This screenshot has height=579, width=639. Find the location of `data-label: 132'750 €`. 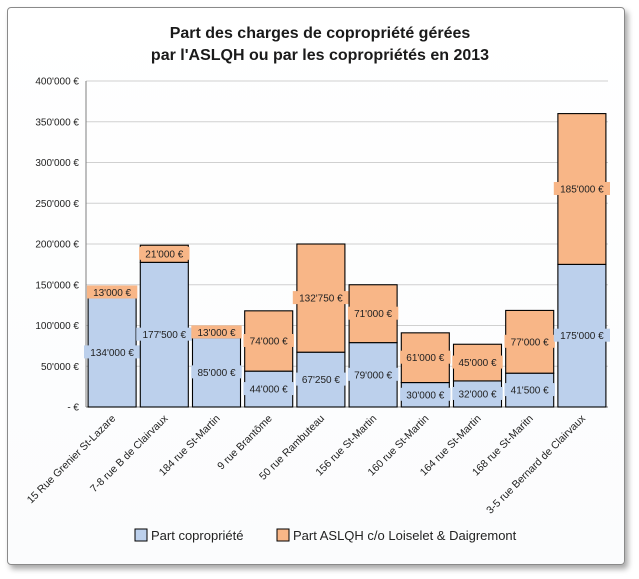

data-label: 132'750 € is located at coordinates (321, 299).